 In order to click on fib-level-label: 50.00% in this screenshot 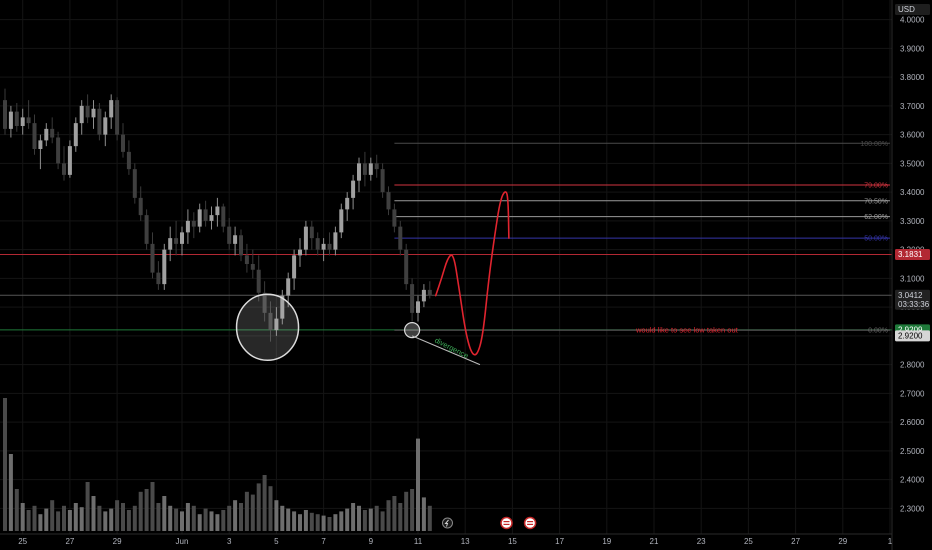, I will do `click(876, 239)`.